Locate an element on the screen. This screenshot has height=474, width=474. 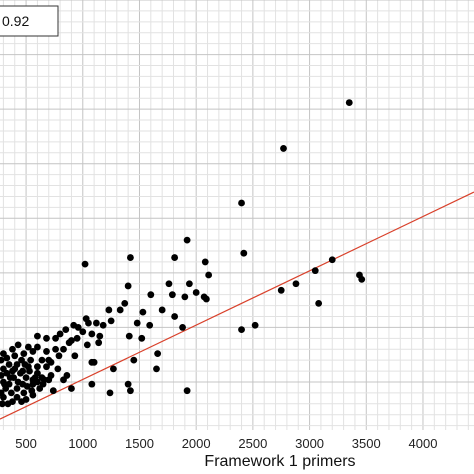
x-tick-label: 2500 is located at coordinates (252, 443).